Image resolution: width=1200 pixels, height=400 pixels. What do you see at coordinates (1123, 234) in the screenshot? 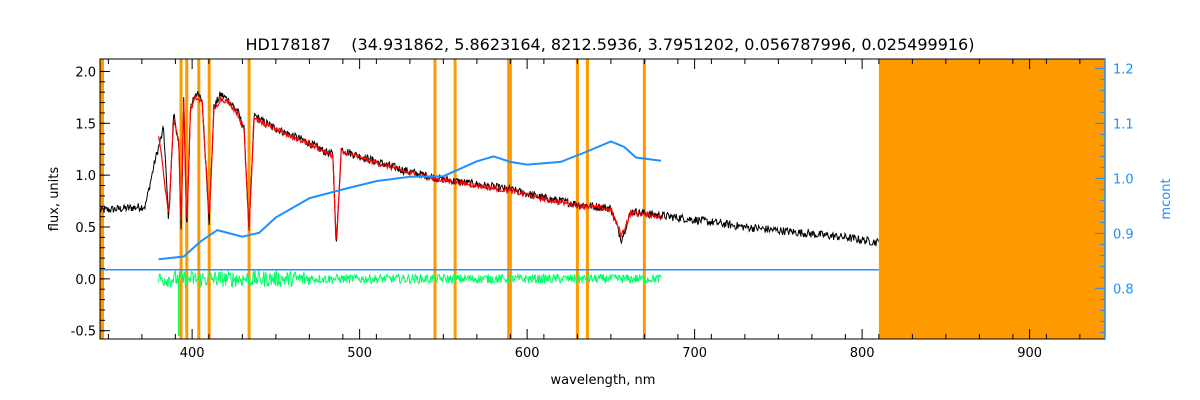
I see `y2-tick-label: 0.9` at bounding box center [1123, 234].